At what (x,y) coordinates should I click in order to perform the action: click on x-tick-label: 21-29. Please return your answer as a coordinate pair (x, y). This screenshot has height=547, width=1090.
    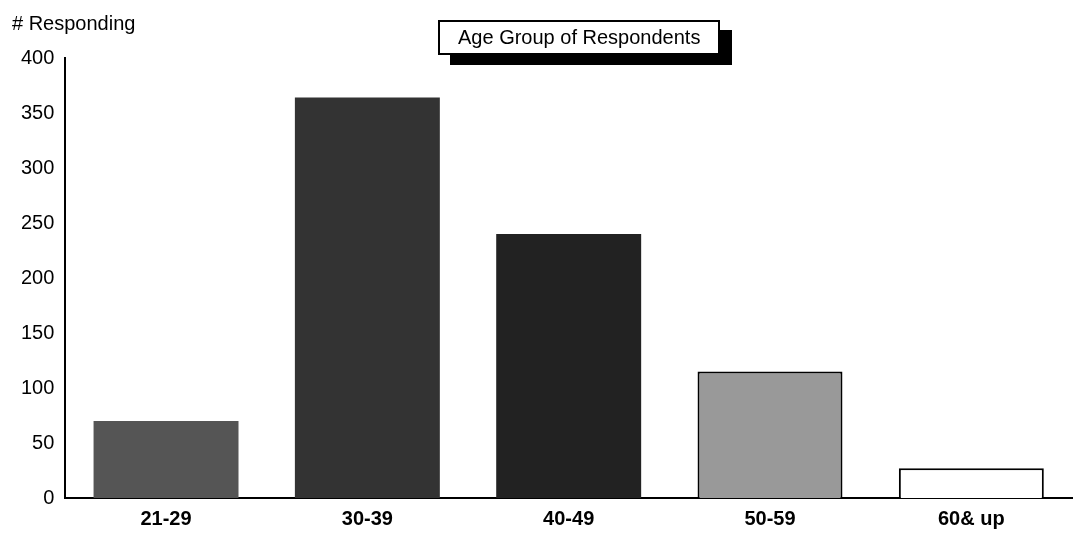
    Looking at the image, I should click on (166, 517).